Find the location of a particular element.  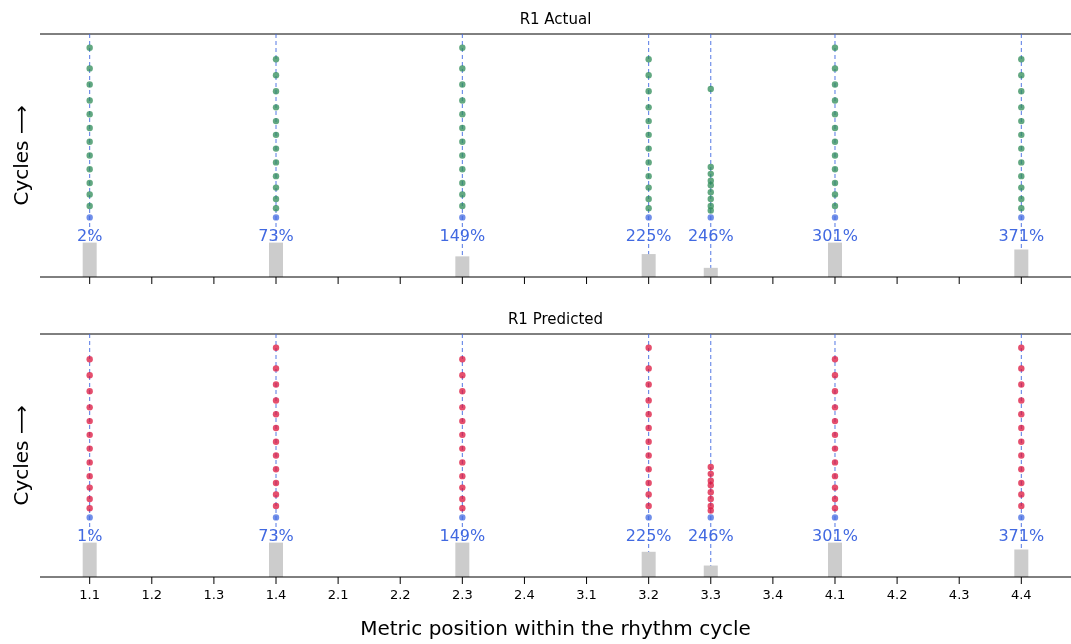

chart-title: R1 Actual is located at coordinates (555, 19).